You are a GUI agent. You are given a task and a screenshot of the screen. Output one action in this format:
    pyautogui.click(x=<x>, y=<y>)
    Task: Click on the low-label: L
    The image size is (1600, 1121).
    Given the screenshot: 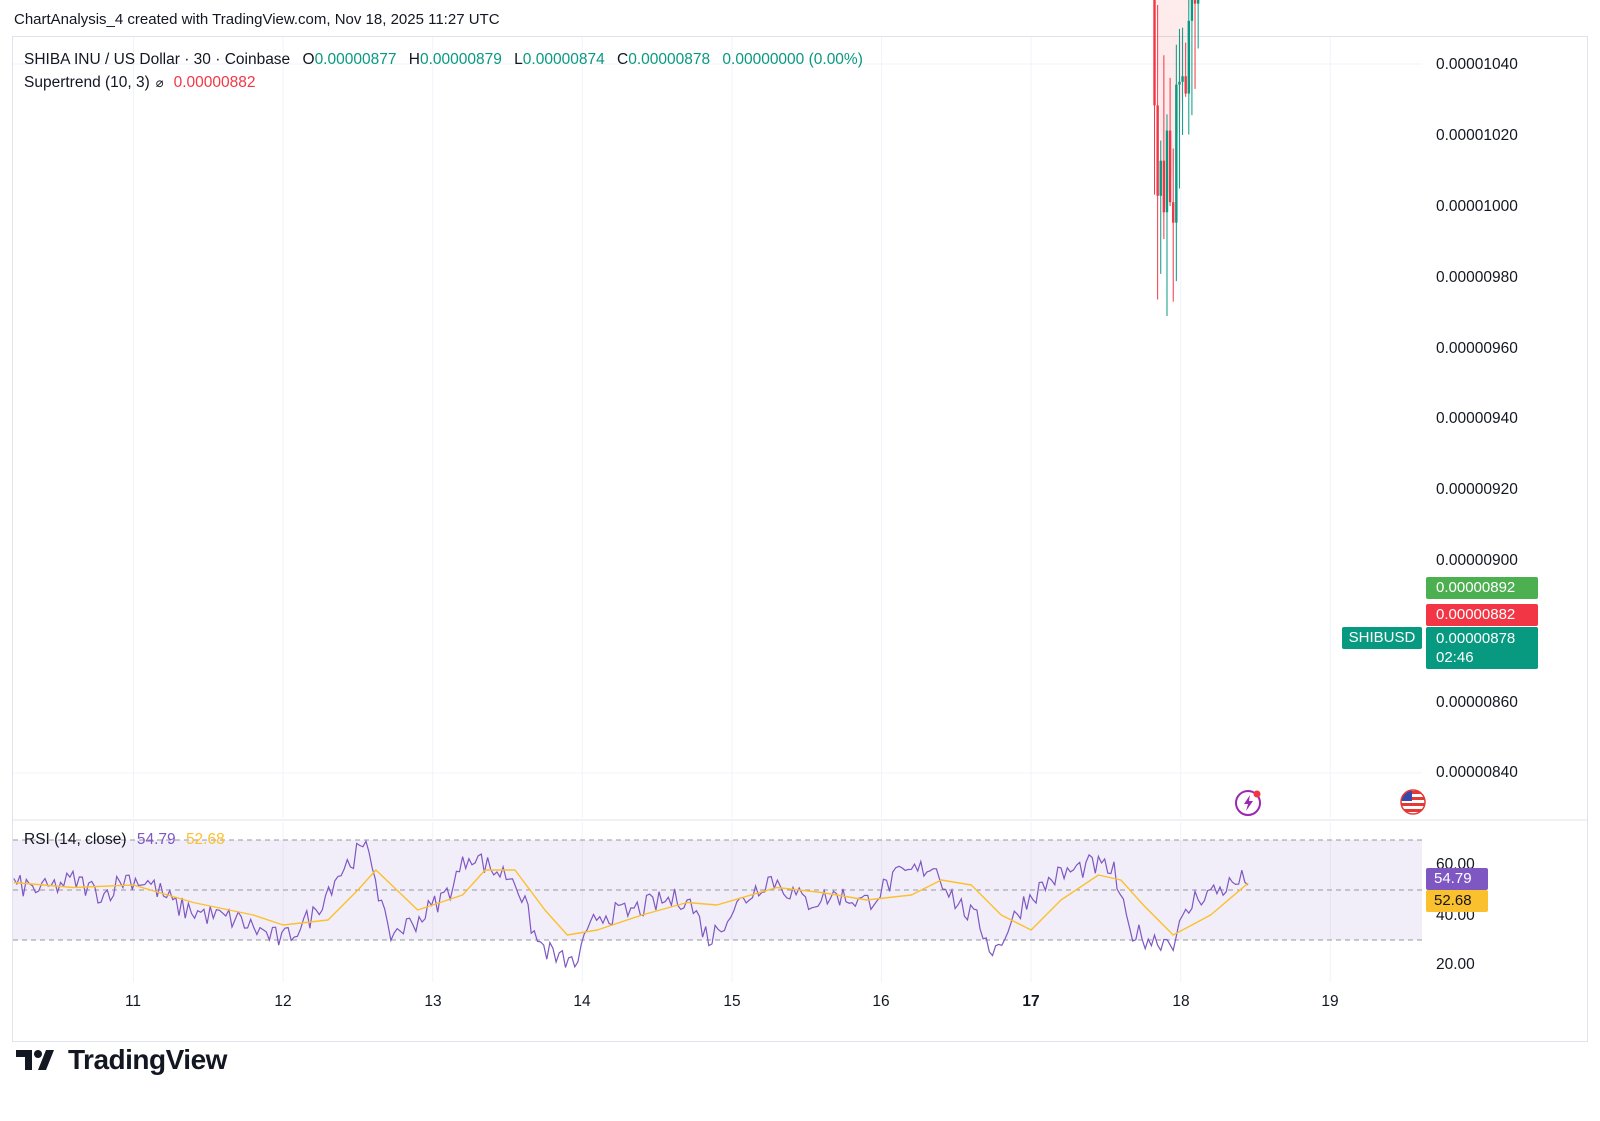 What is the action you would take?
    pyautogui.click(x=518, y=59)
    